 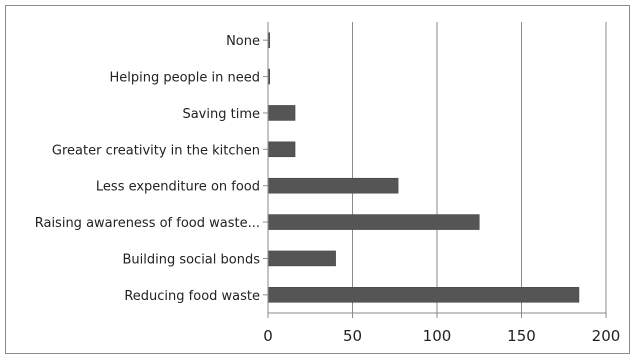 I want to click on category-label: Greater creativity in the kitchen, so click(x=156, y=150).